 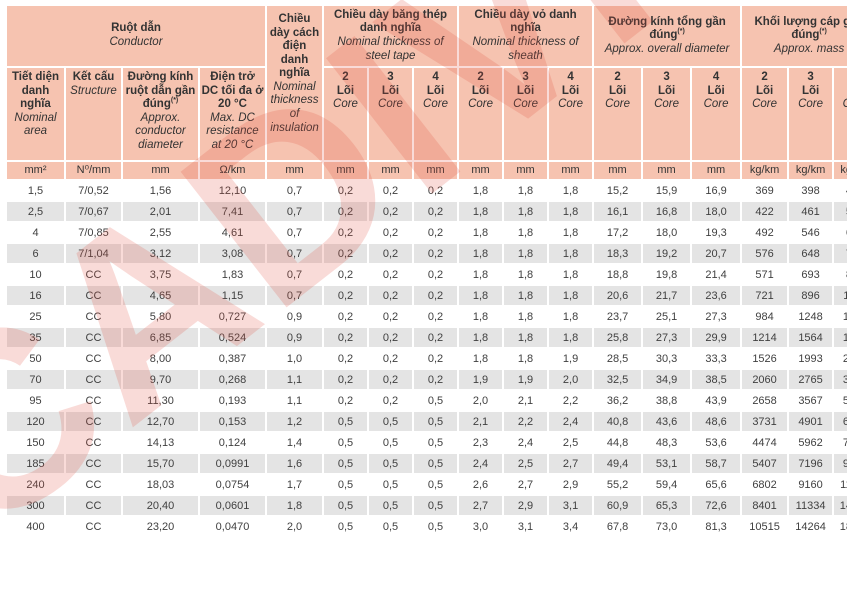 I want to click on table-cell: 1526, so click(x=765, y=358).